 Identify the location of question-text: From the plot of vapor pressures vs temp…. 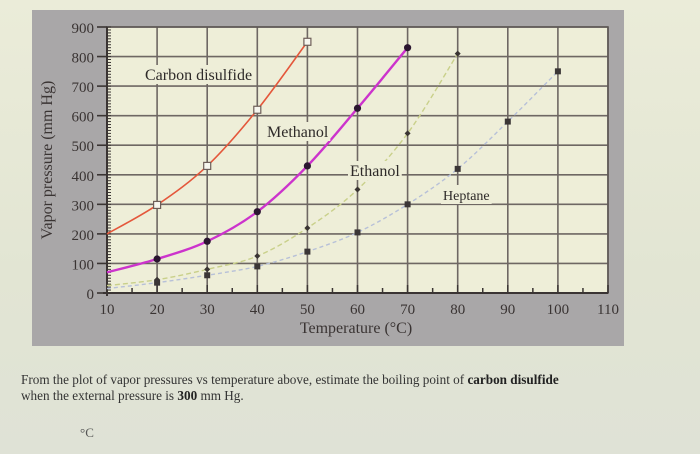
(356, 388).